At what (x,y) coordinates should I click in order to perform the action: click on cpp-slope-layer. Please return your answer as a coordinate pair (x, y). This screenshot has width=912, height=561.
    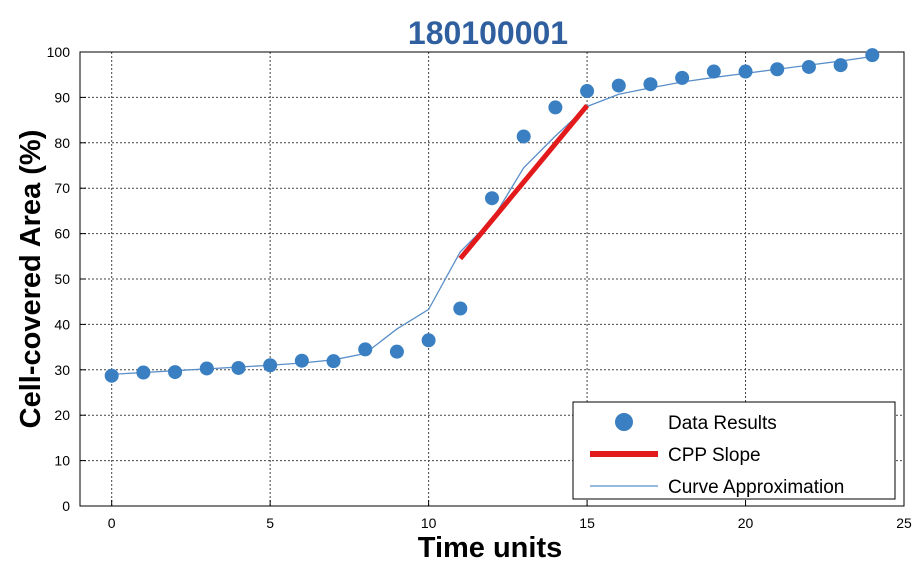
    Looking at the image, I should click on (524, 182).